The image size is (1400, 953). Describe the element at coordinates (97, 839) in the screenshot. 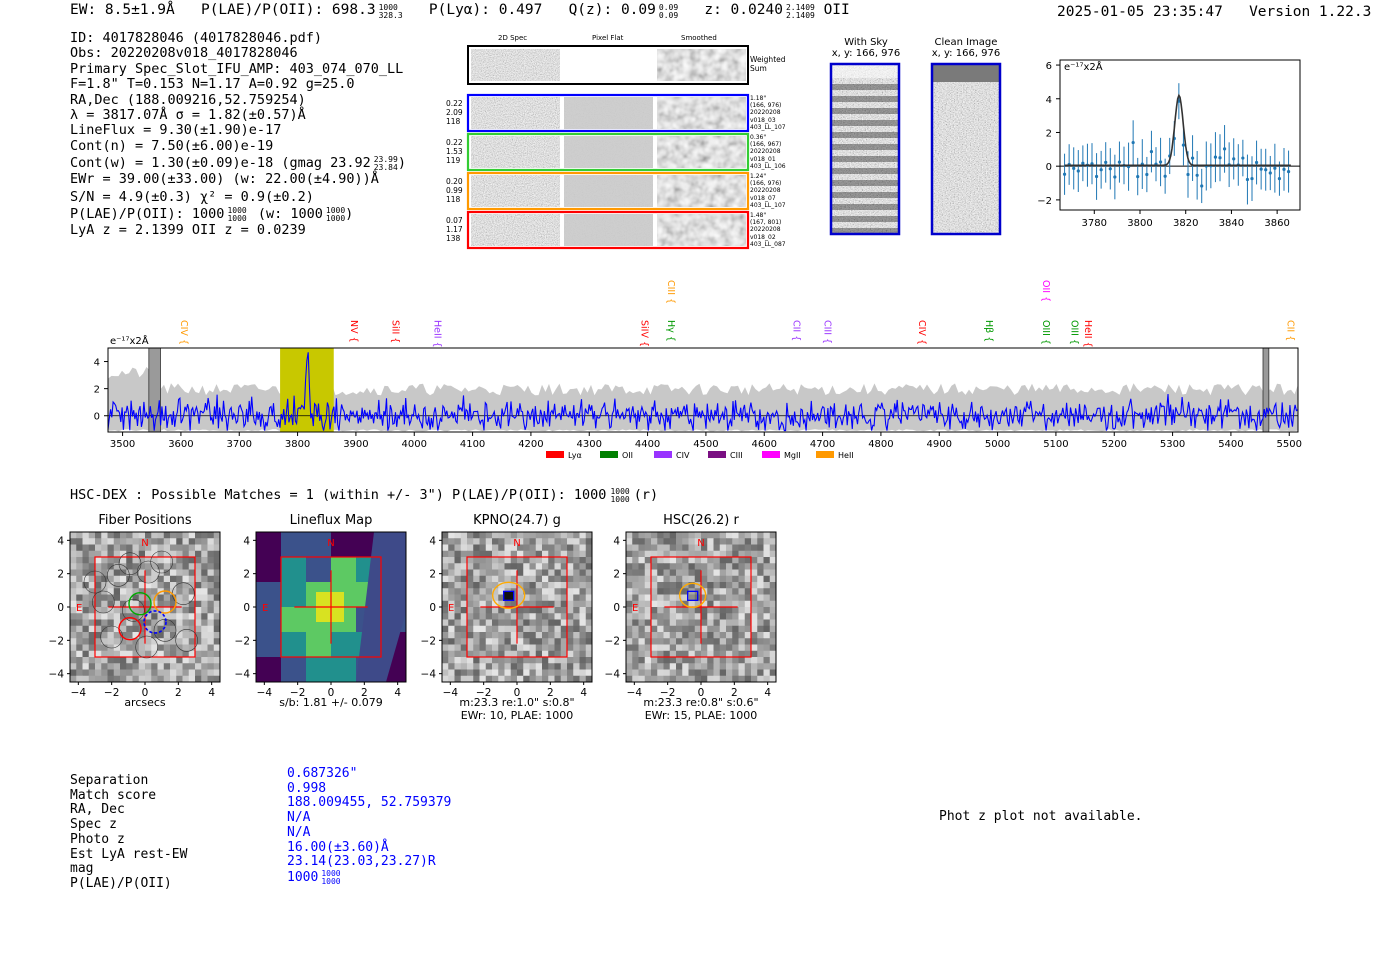

I see `label-photo-z: Photo z` at that location.